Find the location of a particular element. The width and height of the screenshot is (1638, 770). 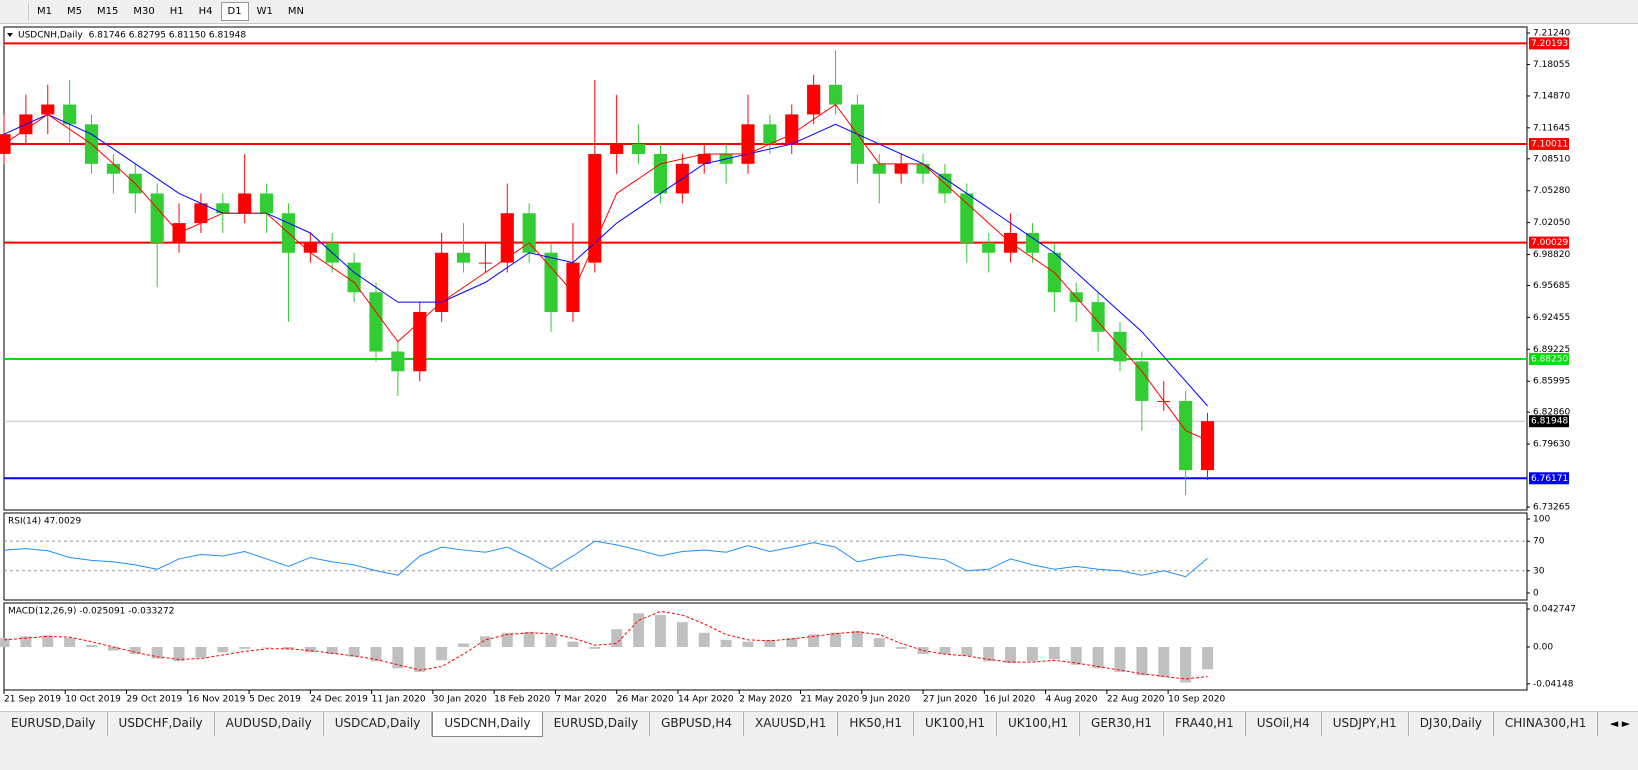

timeframe-button: MN is located at coordinates (295, 11).